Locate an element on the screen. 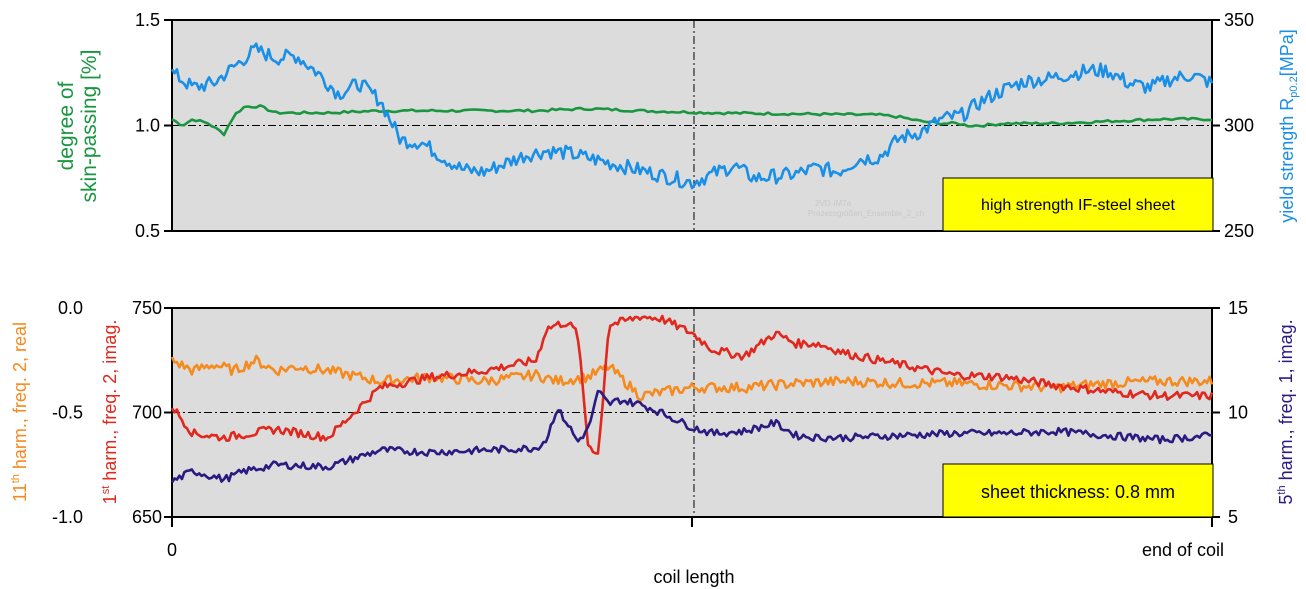 The width and height of the screenshot is (1306, 589). tick-label: 350 is located at coordinates (1239, 20).